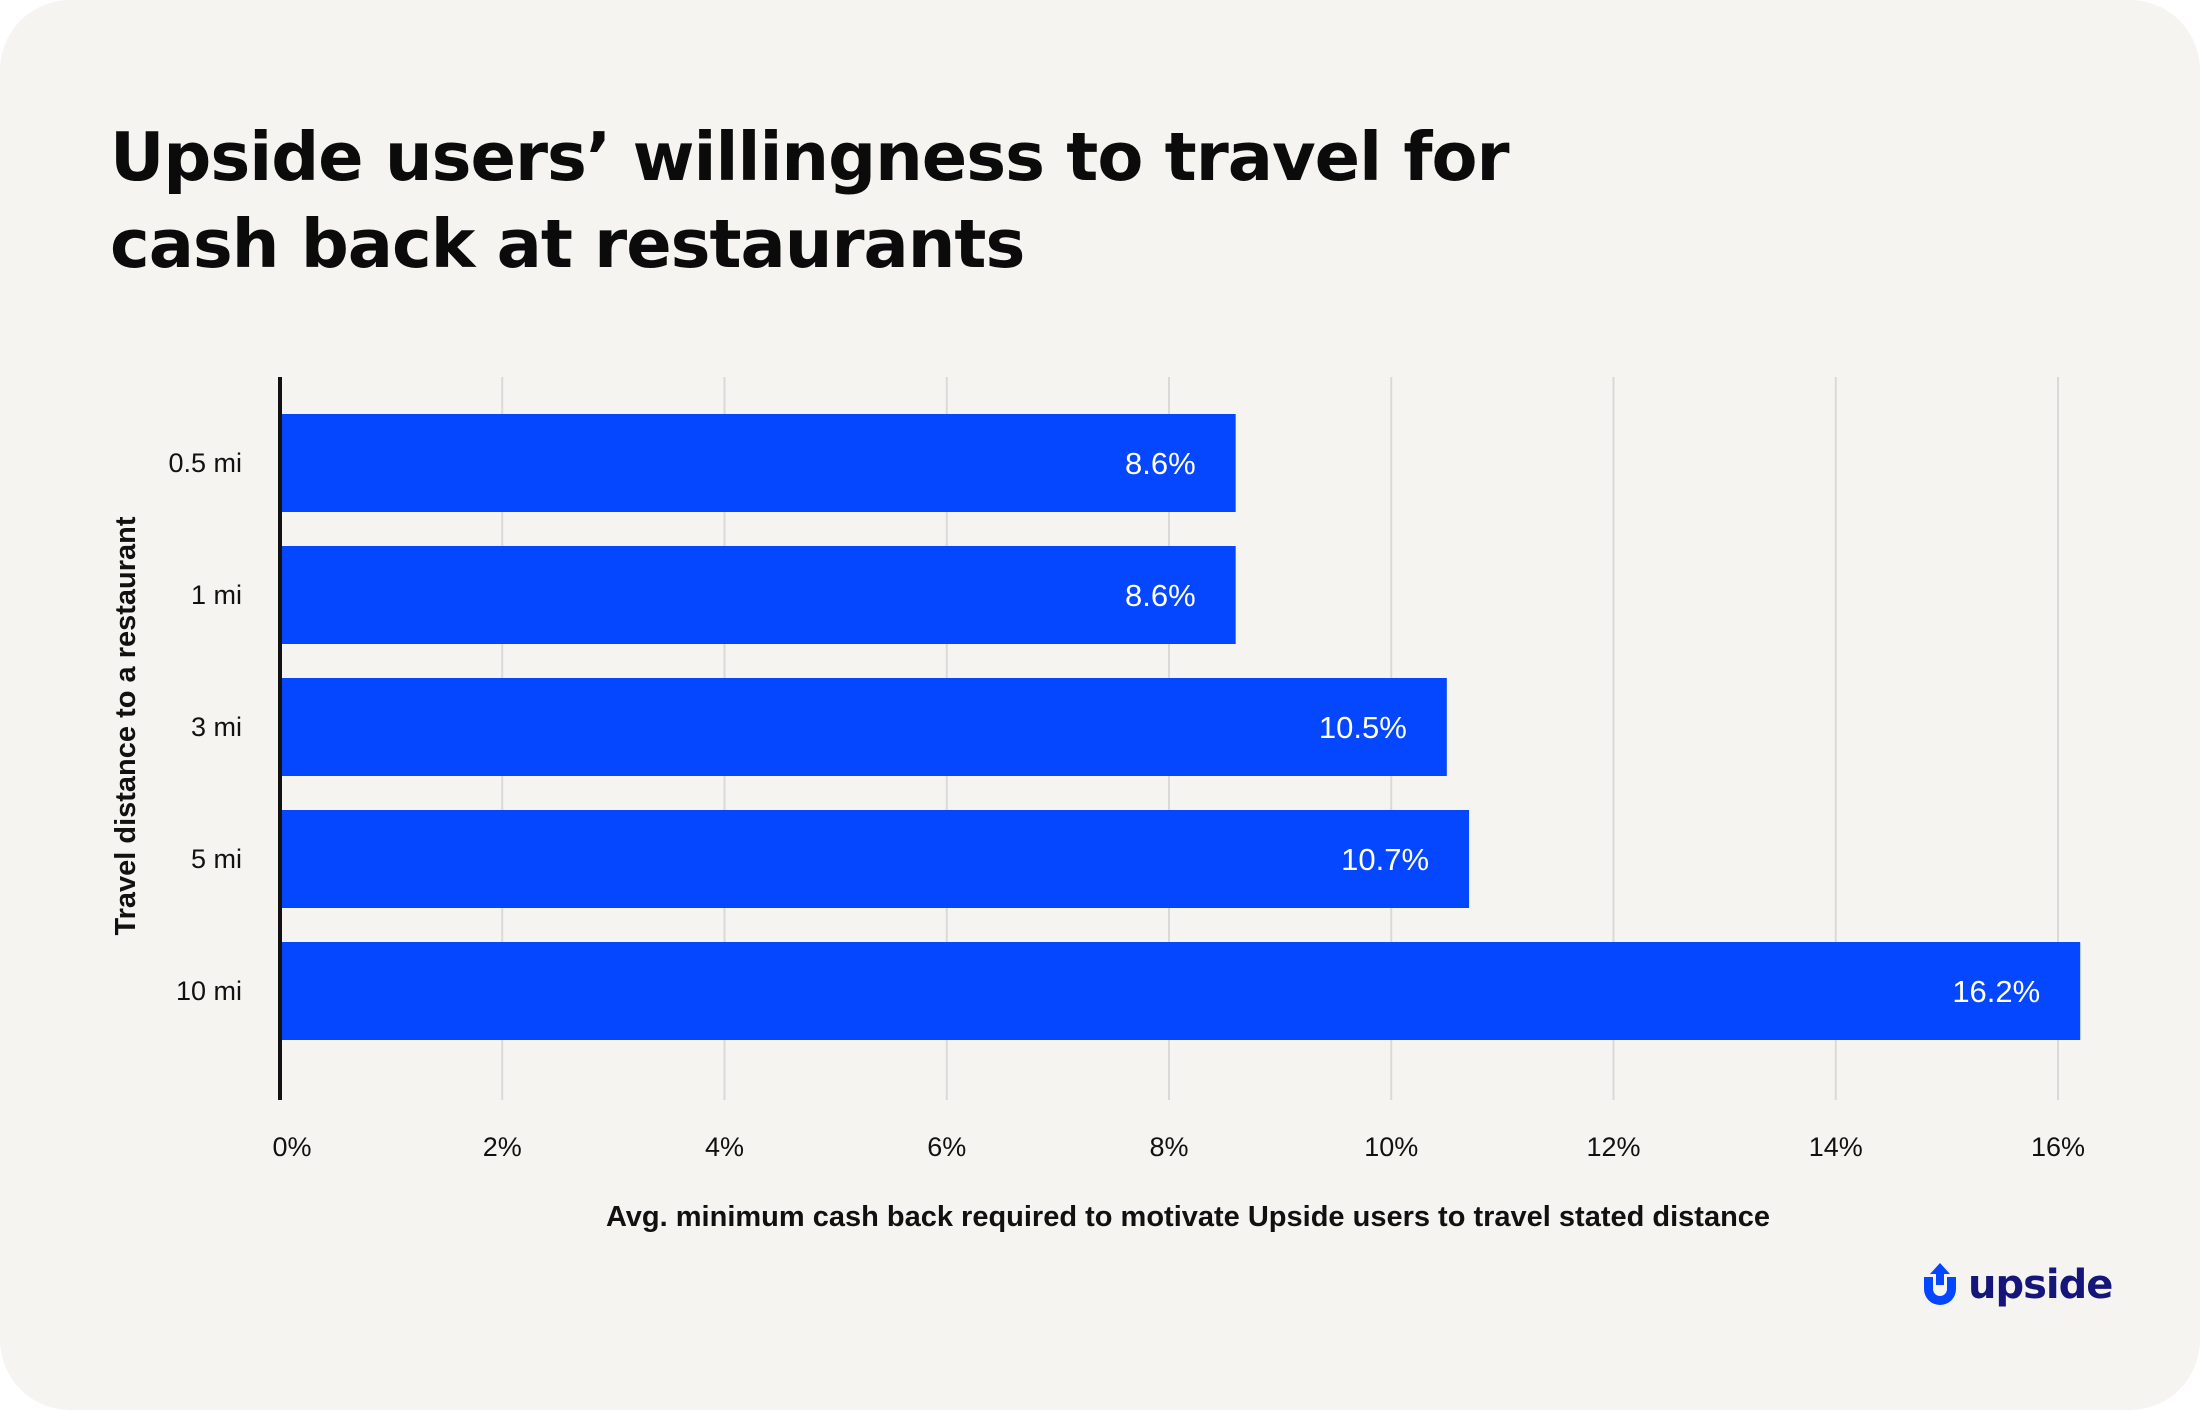 Image resolution: width=2200 pixels, height=1410 pixels. What do you see at coordinates (205, 463) in the screenshot?
I see `category-label: 0.5 mi` at bounding box center [205, 463].